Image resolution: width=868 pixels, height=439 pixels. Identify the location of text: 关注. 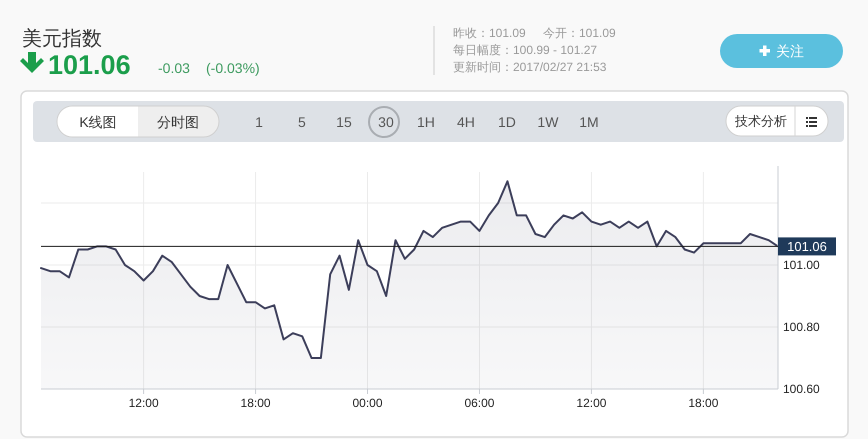
(790, 51).